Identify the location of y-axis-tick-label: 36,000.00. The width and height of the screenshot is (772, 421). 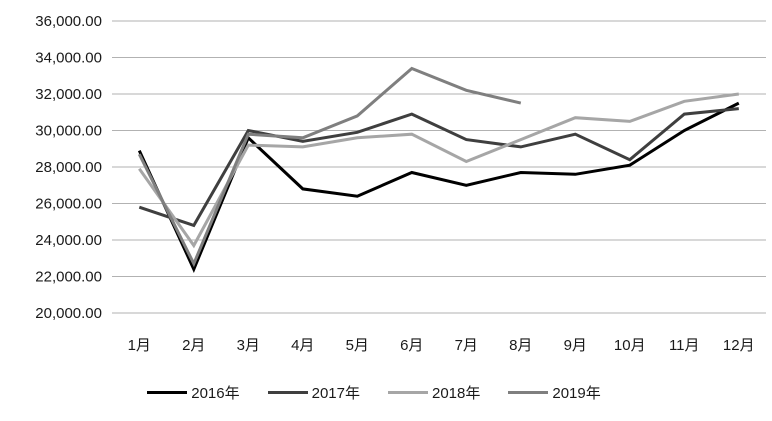
(68, 21).